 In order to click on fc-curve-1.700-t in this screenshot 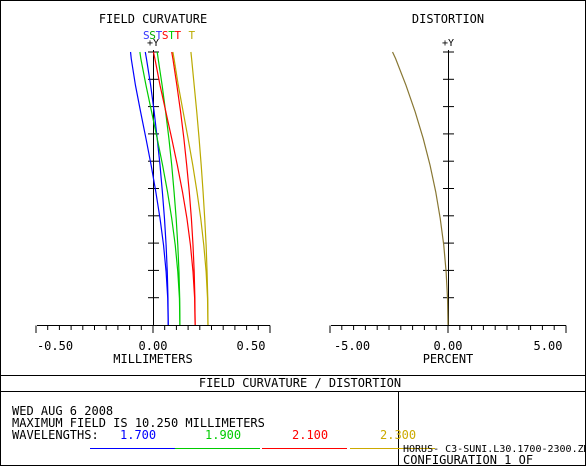, I will do `click(149, 188)`.